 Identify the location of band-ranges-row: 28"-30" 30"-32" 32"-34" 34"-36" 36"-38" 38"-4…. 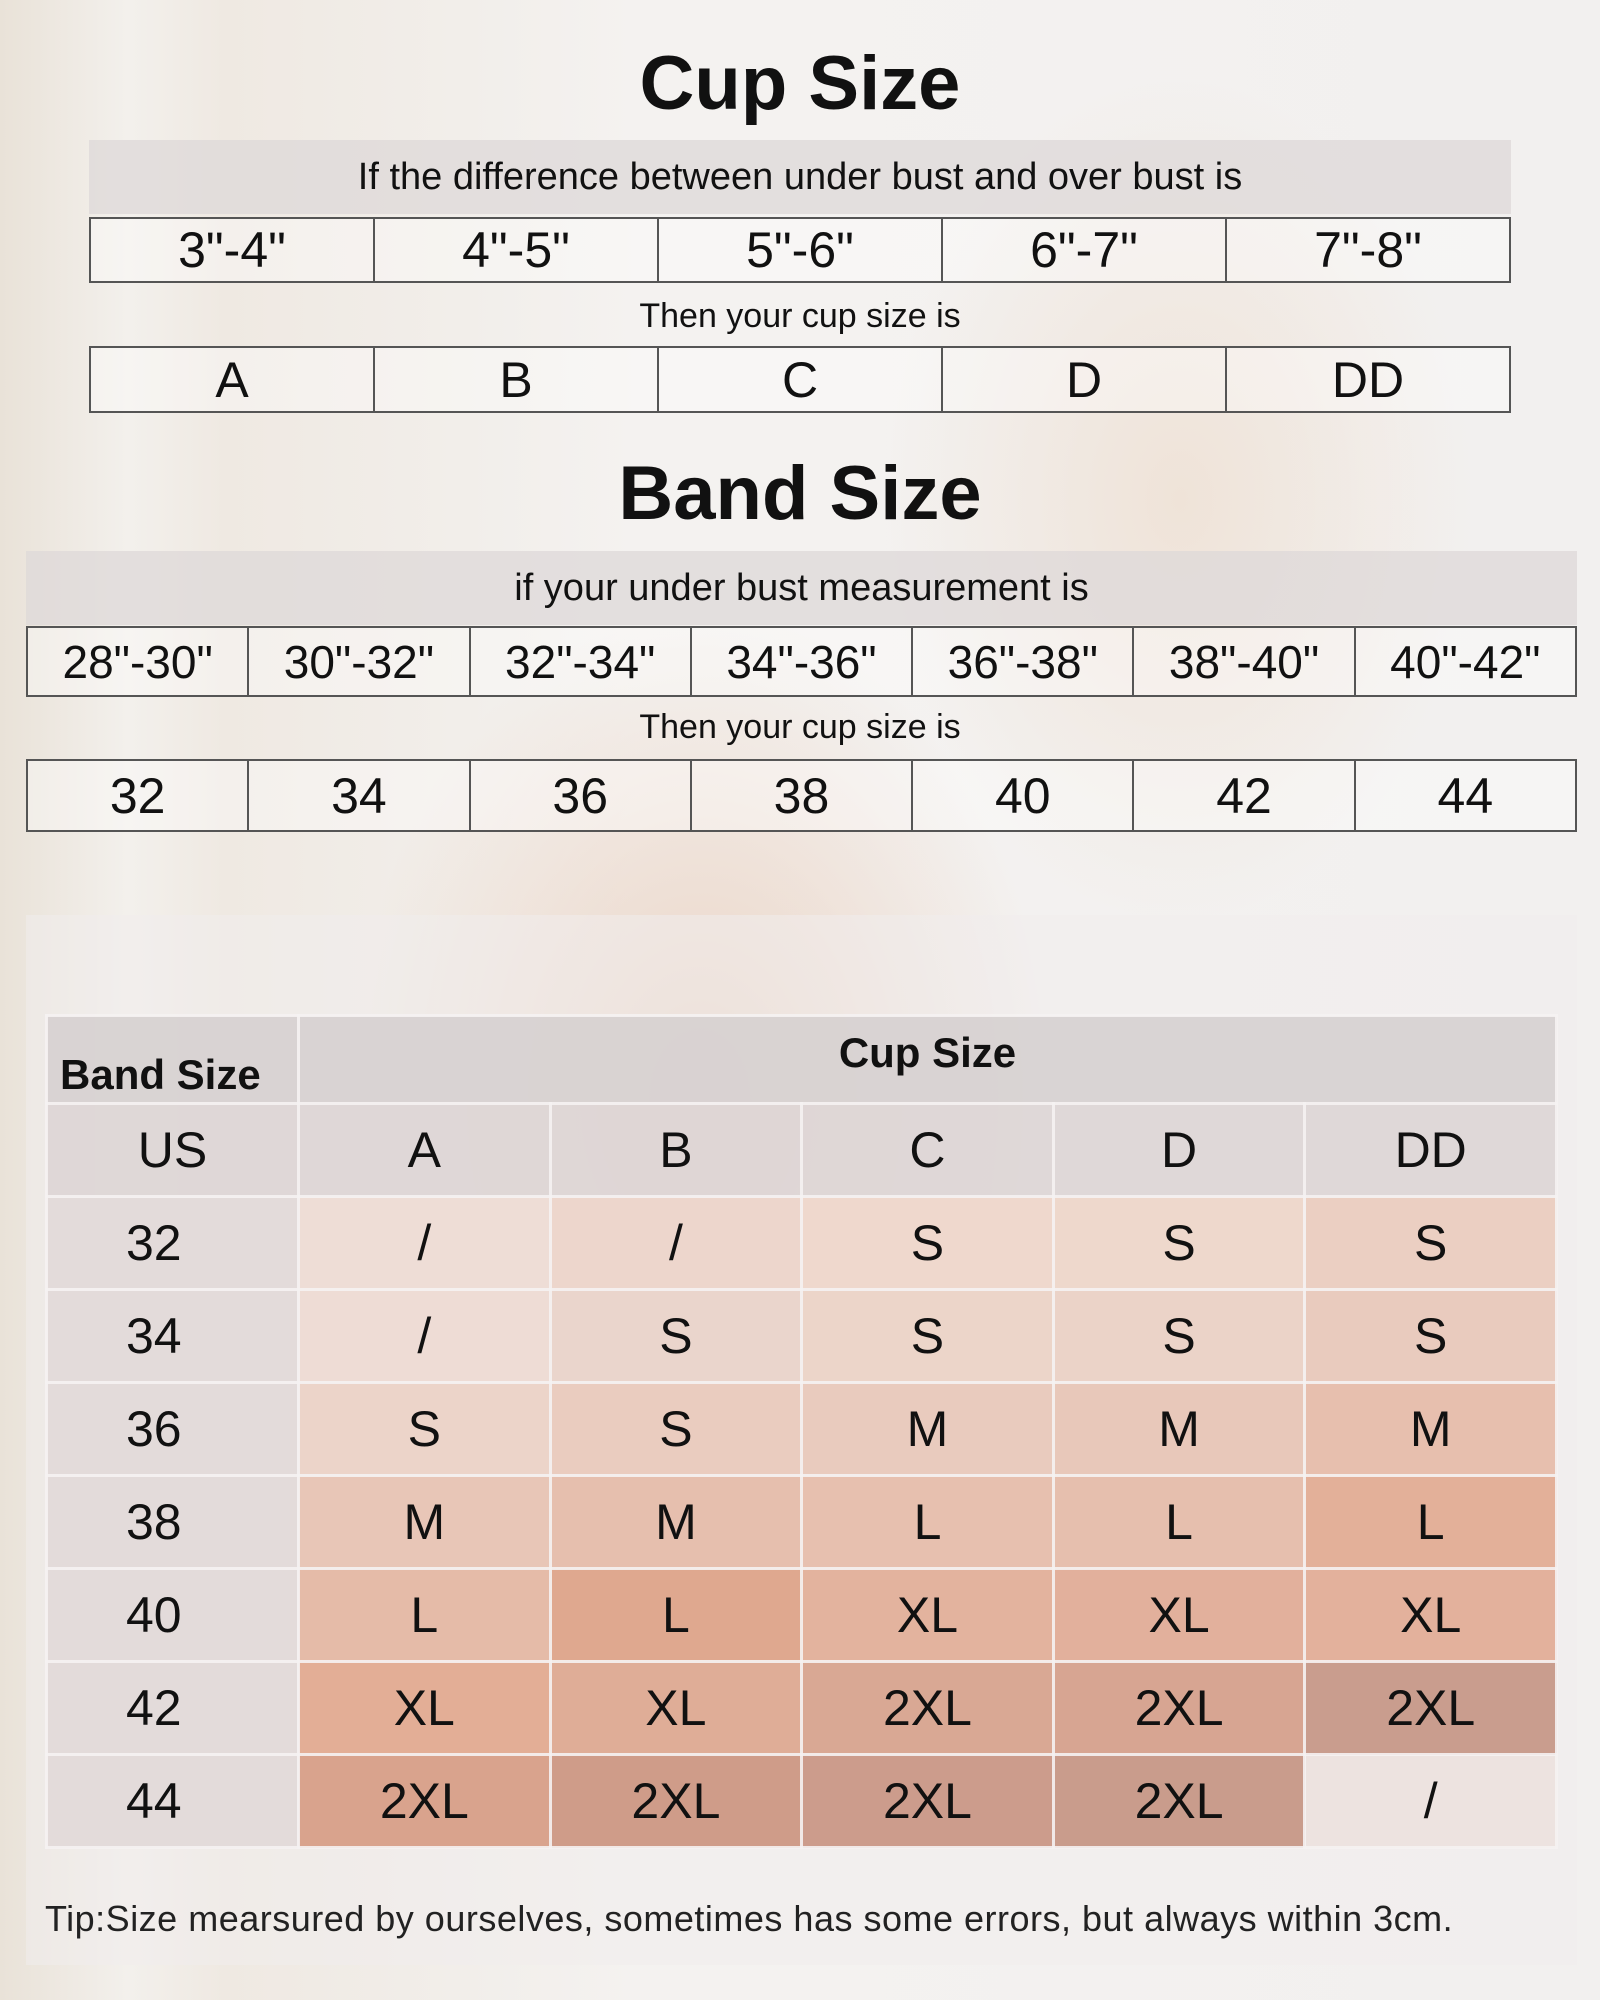
(801, 661).